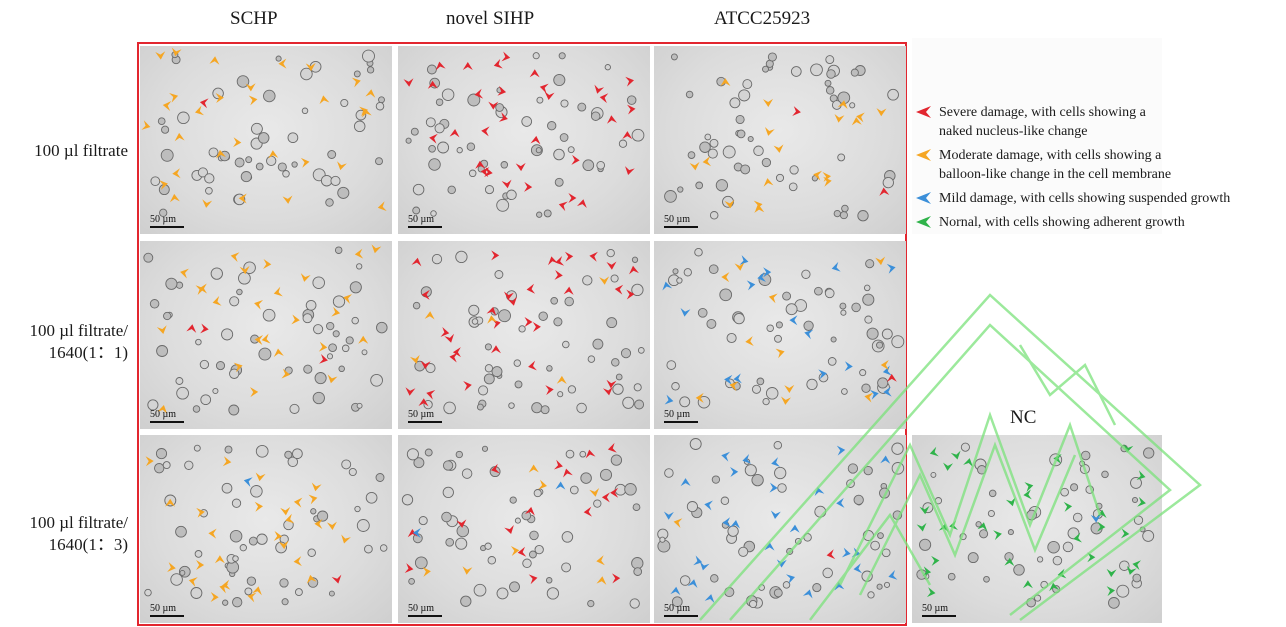 The width and height of the screenshot is (1286, 627). What do you see at coordinates (939, 610) in the screenshot?
I see `scale-bar: 50 µm` at bounding box center [939, 610].